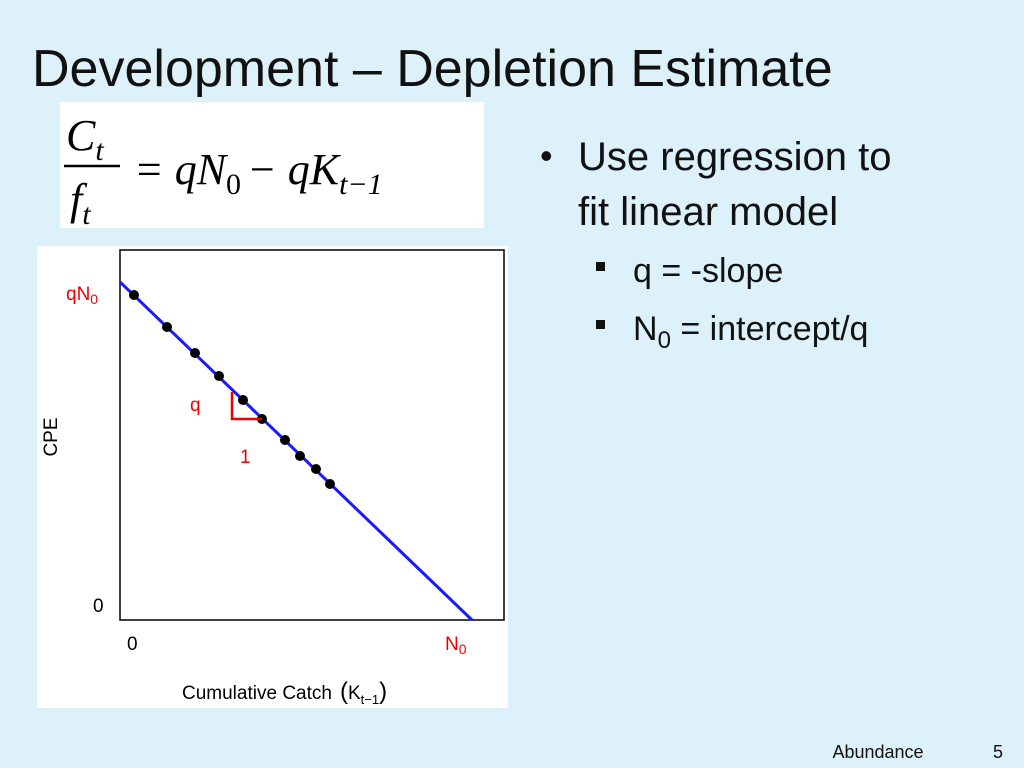  Describe the element at coordinates (998, 752) in the screenshot. I see `page-number: 5` at that location.